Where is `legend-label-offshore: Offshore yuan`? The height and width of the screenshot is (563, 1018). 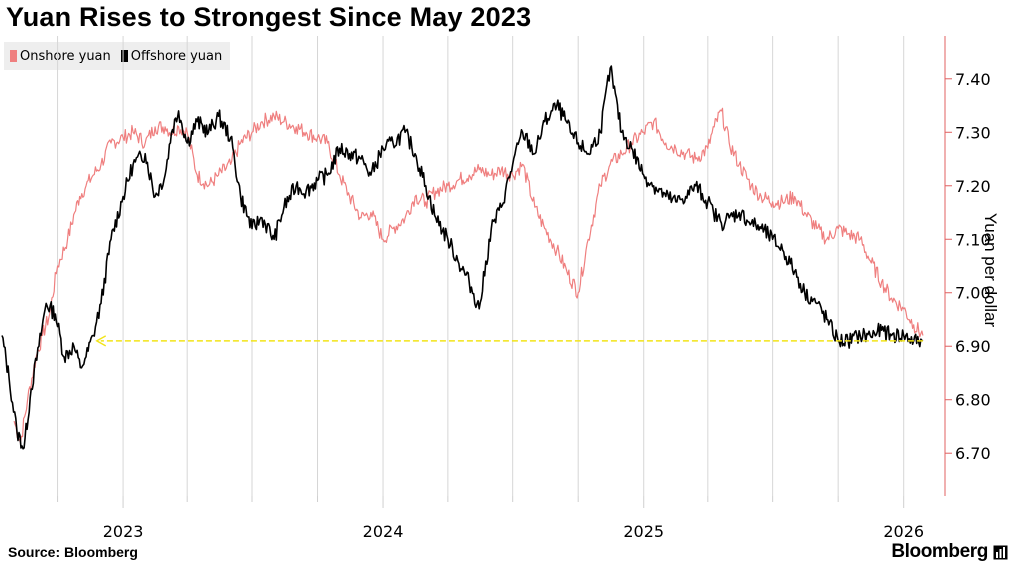
legend-label-offshore: Offshore yuan is located at coordinates (176, 56).